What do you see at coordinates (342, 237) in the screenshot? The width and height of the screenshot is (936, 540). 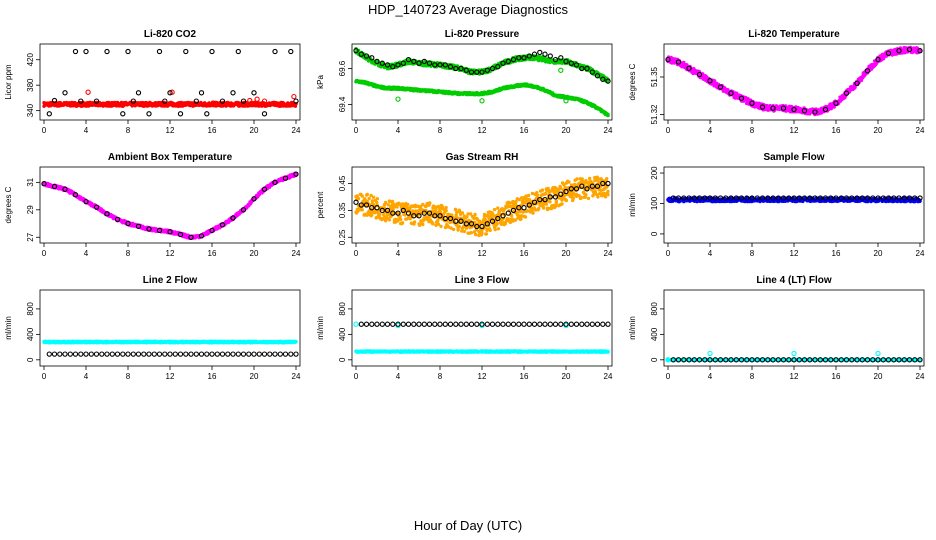 I see `y-tick-label: 0.25` at bounding box center [342, 237].